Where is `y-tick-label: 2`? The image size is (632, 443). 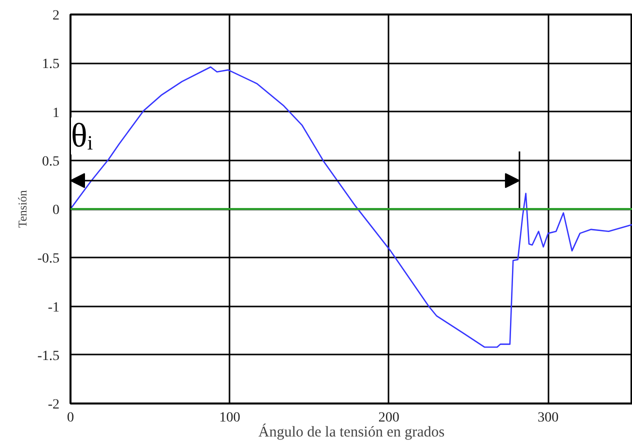 y-tick-label: 2 is located at coordinates (56, 16).